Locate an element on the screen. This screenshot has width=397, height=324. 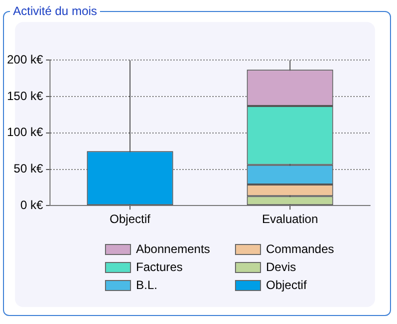
legend-label: B.L. is located at coordinates (147, 285).